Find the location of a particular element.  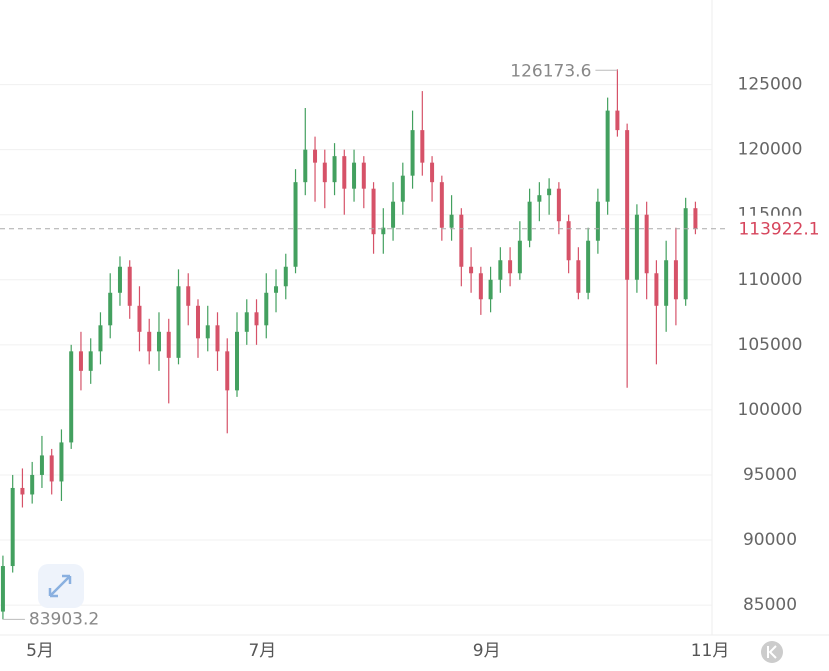

last-price-label: 113922.1 is located at coordinates (778, 230).